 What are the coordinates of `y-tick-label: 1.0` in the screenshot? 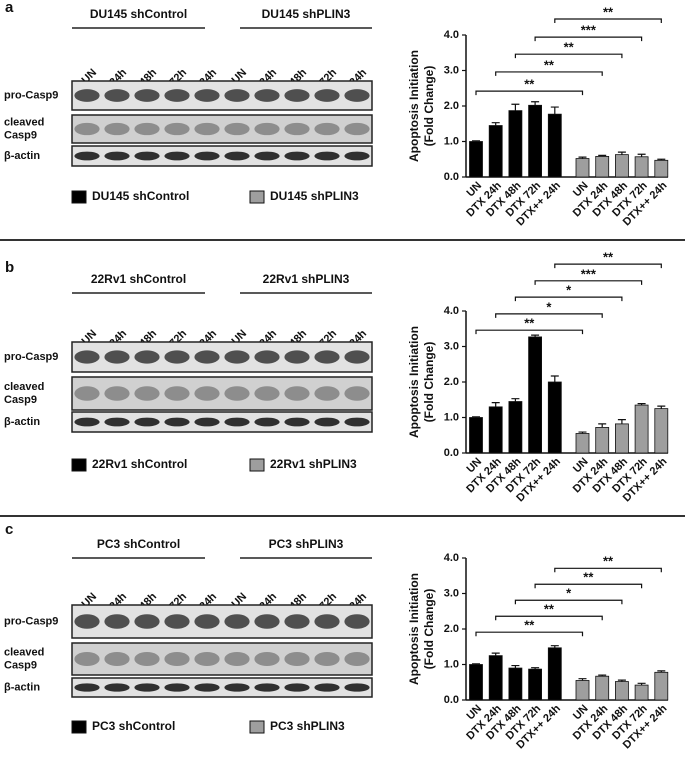 It's located at (451, 417).